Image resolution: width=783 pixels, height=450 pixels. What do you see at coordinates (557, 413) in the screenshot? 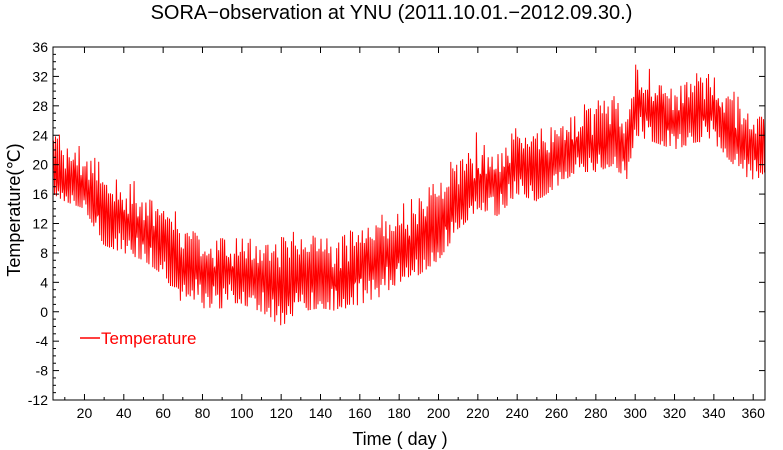
I see `x-tick-label: 260` at bounding box center [557, 413].